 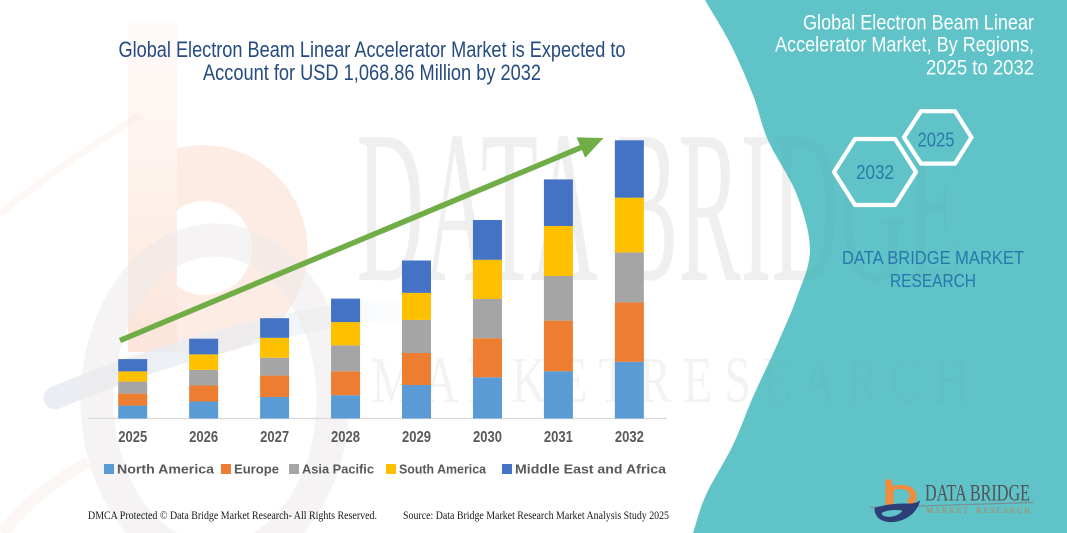 What do you see at coordinates (274, 437) in the screenshot?
I see `svg-text: 2027` at bounding box center [274, 437].